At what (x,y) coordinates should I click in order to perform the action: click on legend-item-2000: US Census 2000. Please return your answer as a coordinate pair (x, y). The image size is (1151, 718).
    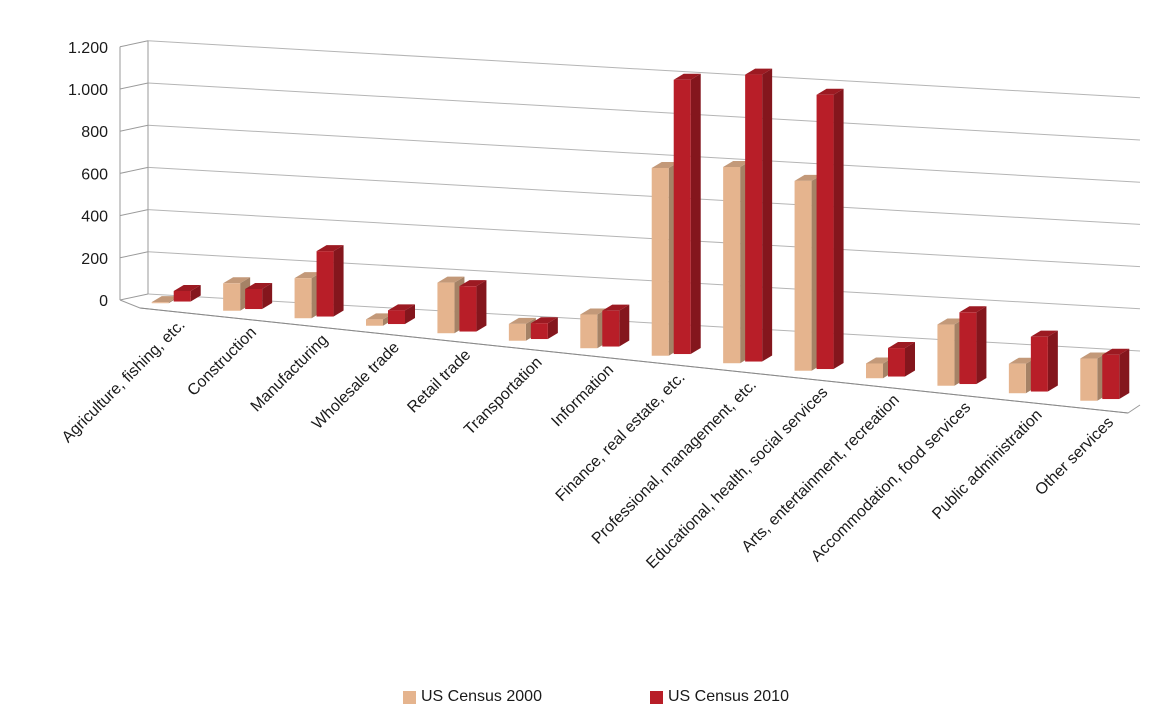
    Looking at the image, I should click on (472, 697).